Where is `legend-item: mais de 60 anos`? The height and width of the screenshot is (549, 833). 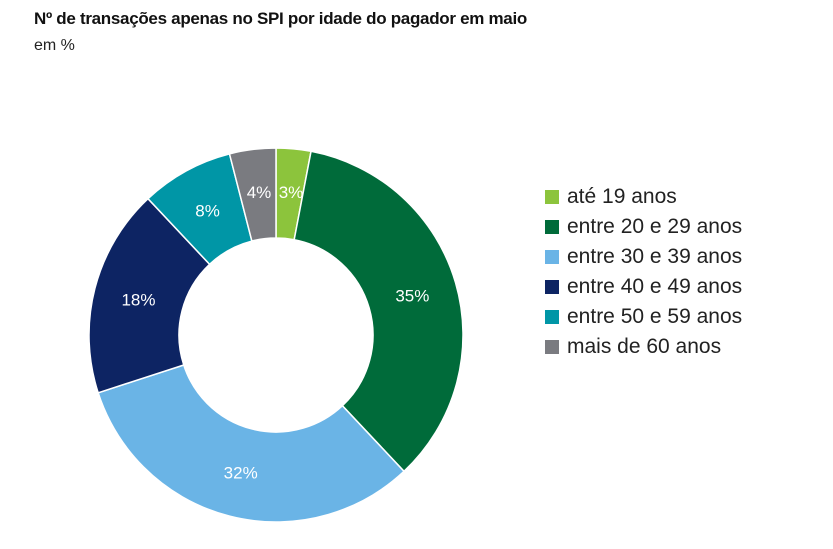 legend-item: mais de 60 anos is located at coordinates (643, 347).